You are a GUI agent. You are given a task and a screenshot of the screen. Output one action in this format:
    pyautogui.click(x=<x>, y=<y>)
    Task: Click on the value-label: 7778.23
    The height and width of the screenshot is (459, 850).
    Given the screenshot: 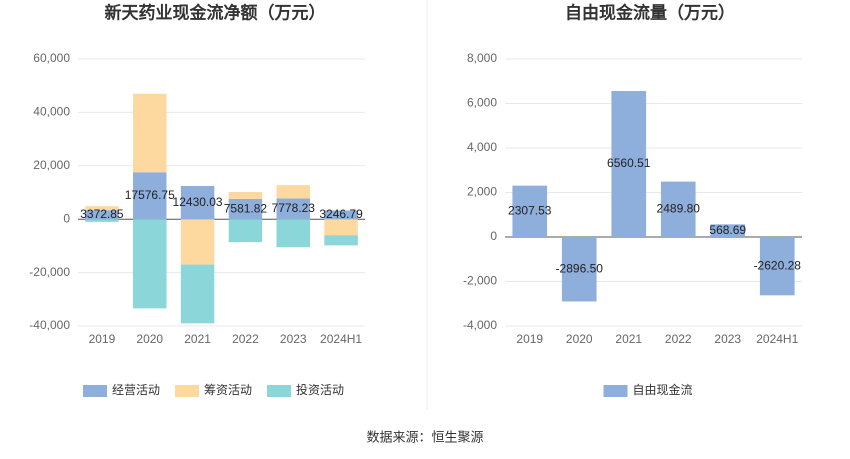 What is the action you would take?
    pyautogui.click(x=294, y=208)
    